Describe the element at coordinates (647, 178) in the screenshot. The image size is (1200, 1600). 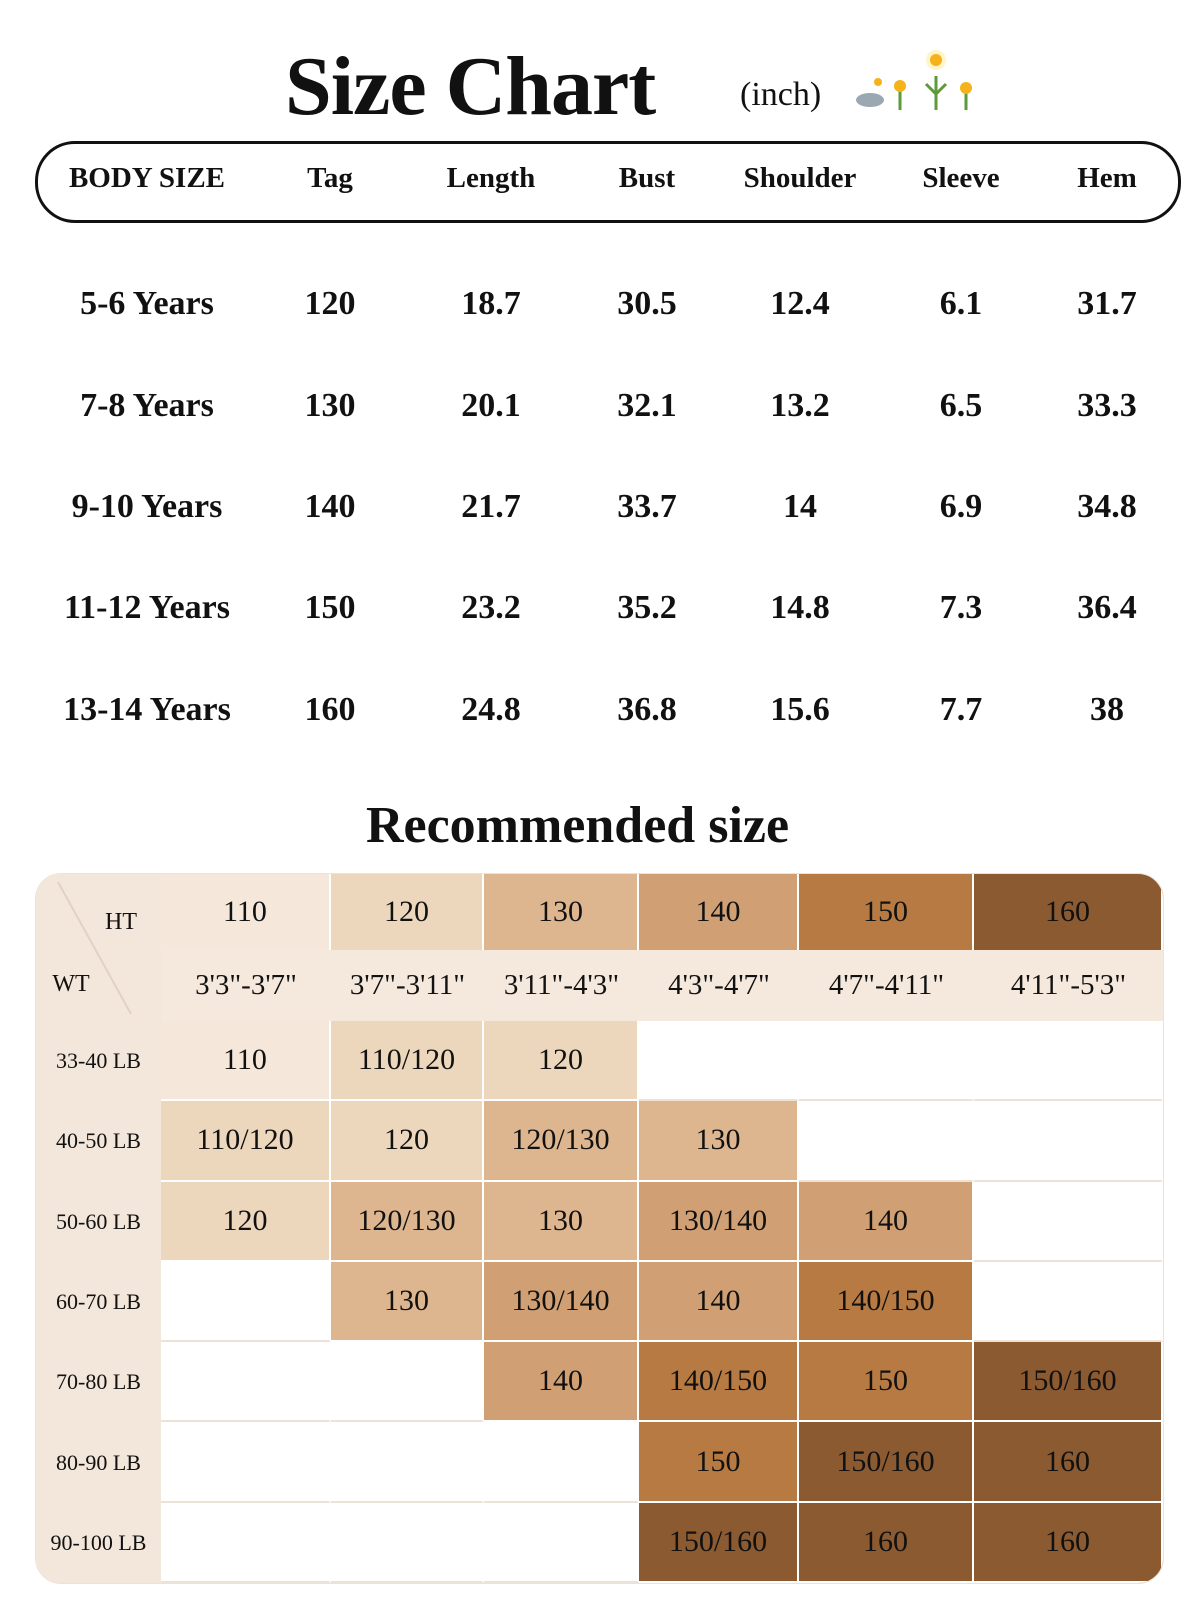
I see `column-header: Bust` at that location.